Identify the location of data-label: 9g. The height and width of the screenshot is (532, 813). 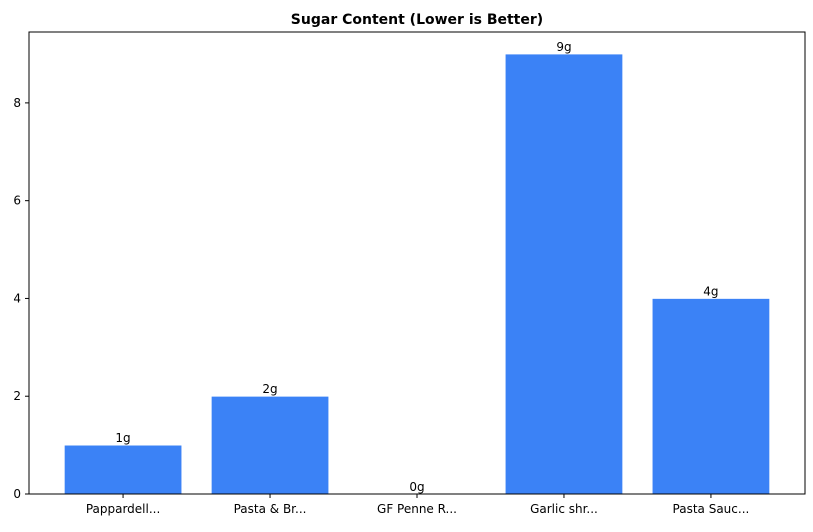
(563, 47).